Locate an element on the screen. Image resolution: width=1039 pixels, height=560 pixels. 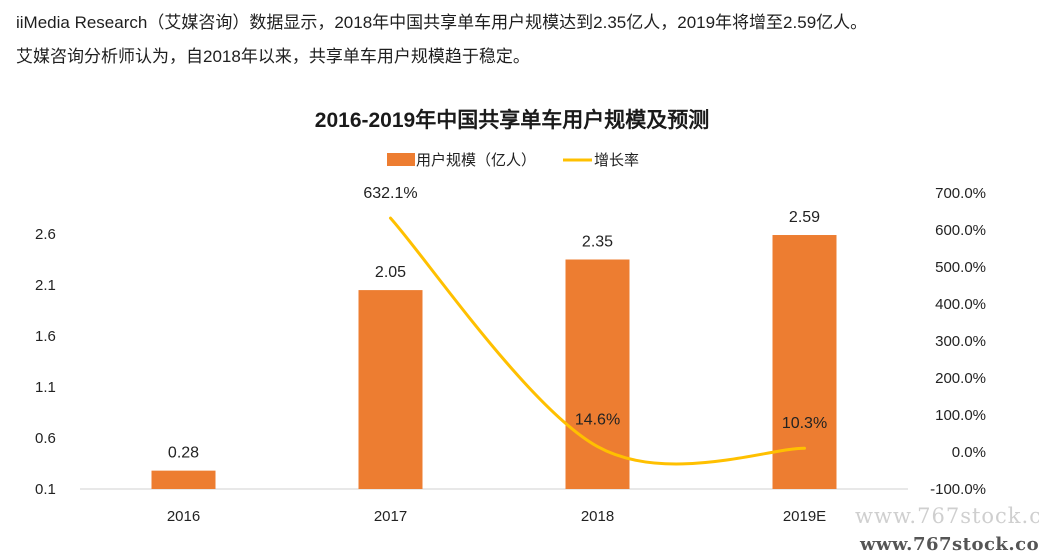
y-right-tick-label: 500.0% is located at coordinates (960, 267).